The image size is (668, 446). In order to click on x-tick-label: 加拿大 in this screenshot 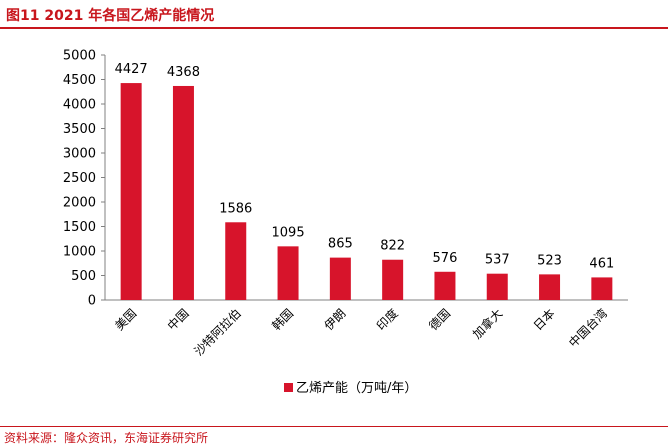, I will do `click(487, 324)`.